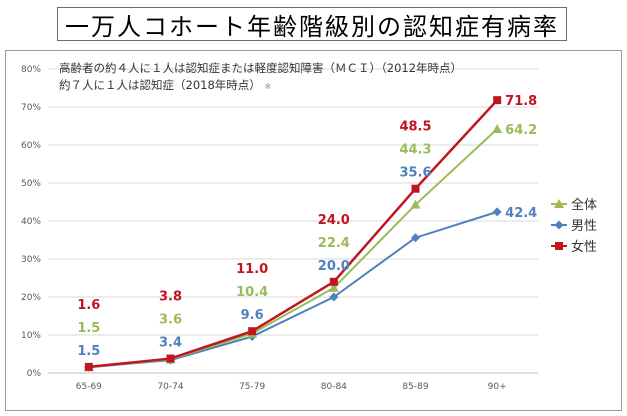  What do you see at coordinates (415, 173) in the screenshot?
I see `data-label-male: 35.6` at bounding box center [415, 173].